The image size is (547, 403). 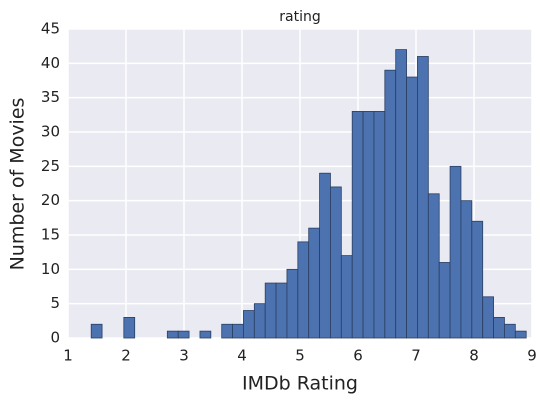 What do you see at coordinates (50, 97) in the screenshot?
I see `y-tick-label: 35` at bounding box center [50, 97].